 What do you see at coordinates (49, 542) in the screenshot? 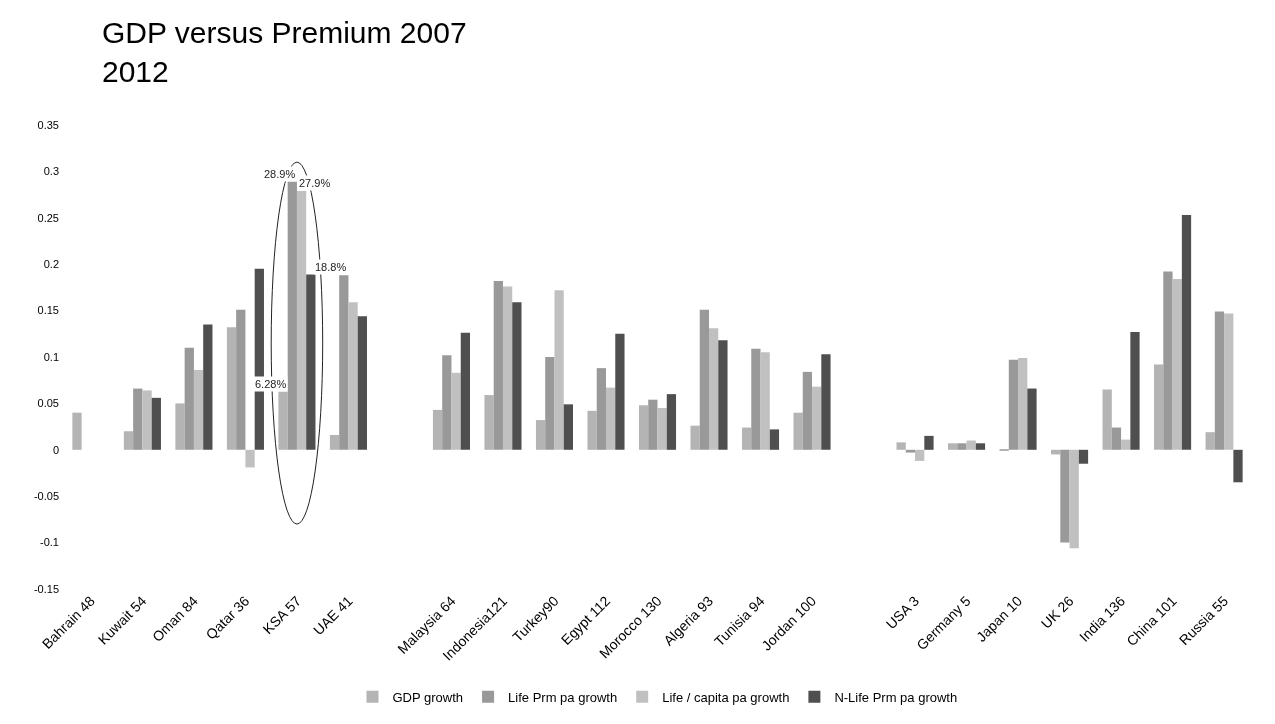
I see `y-tick-label: -0.1` at bounding box center [49, 542].